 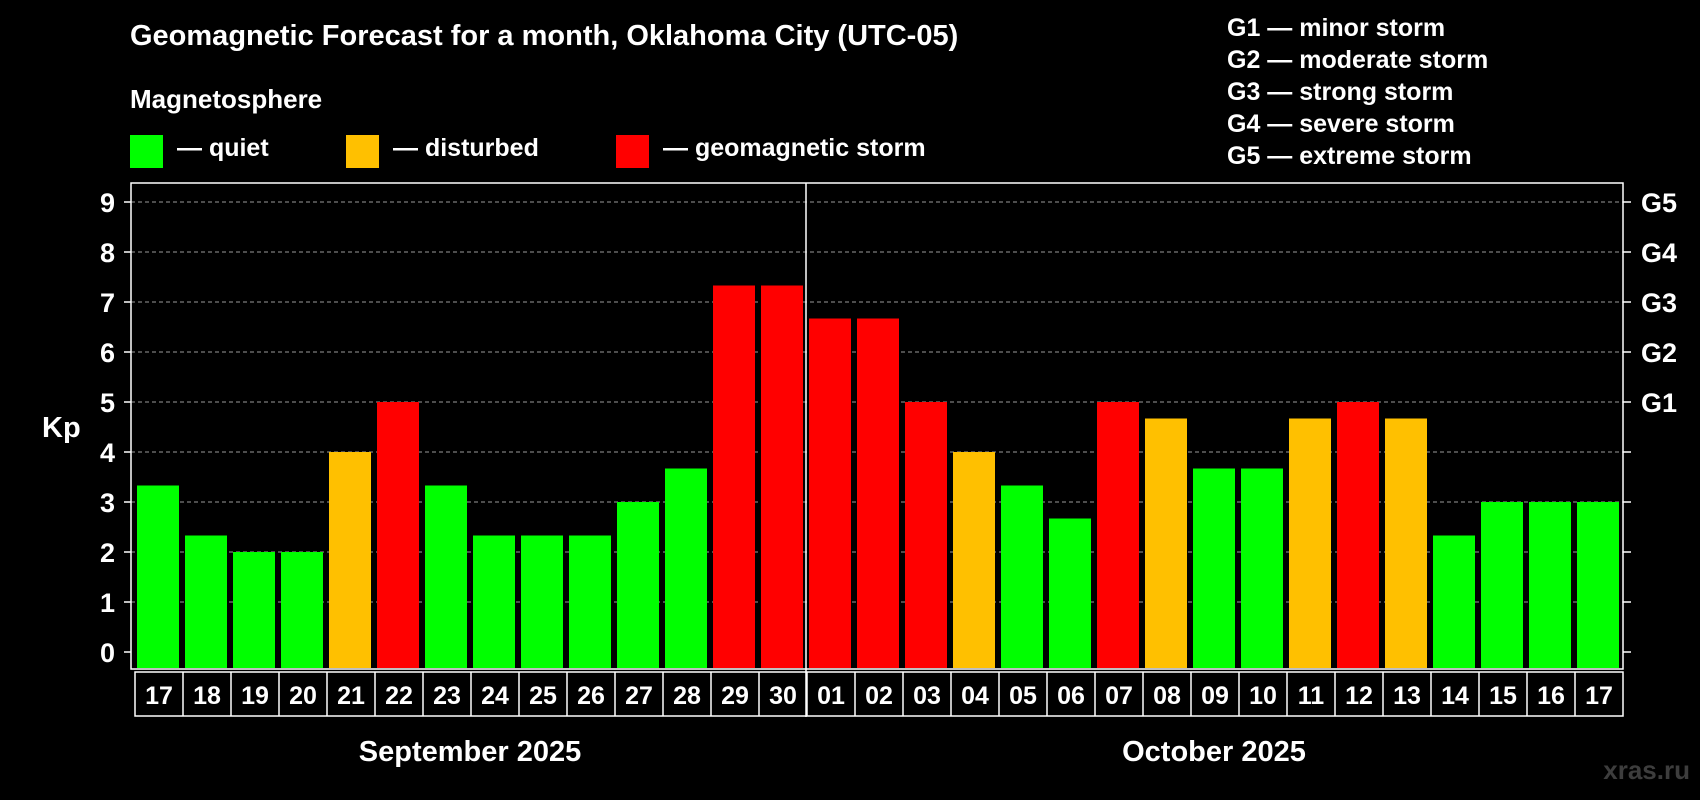 What do you see at coordinates (146, 151) in the screenshot?
I see `legend-swatch-quiet` at bounding box center [146, 151].